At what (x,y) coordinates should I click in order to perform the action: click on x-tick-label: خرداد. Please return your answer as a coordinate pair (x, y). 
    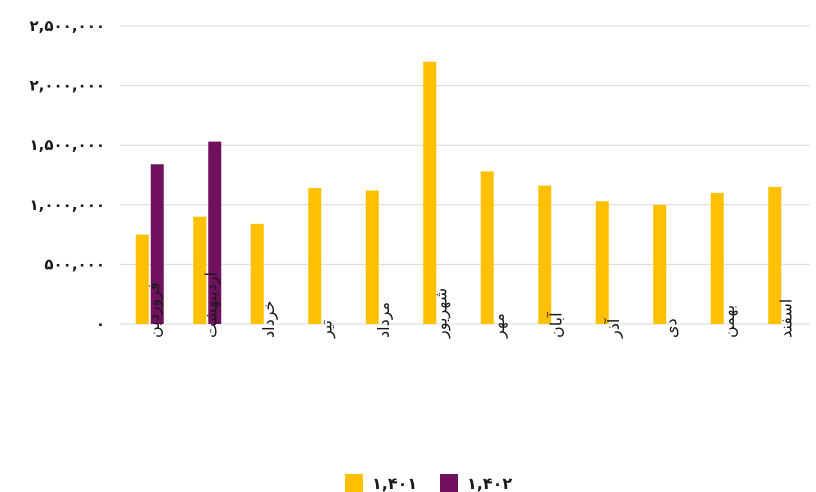
    Looking at the image, I should click on (269, 319).